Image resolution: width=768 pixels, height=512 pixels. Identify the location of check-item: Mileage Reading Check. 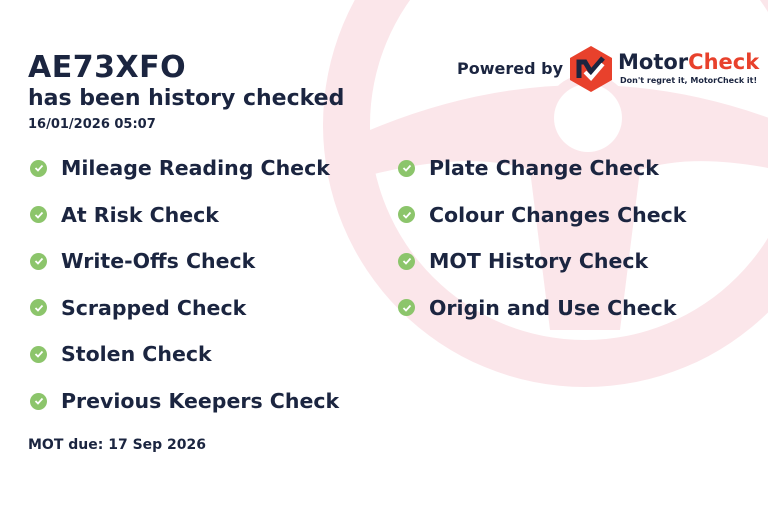
(180, 168).